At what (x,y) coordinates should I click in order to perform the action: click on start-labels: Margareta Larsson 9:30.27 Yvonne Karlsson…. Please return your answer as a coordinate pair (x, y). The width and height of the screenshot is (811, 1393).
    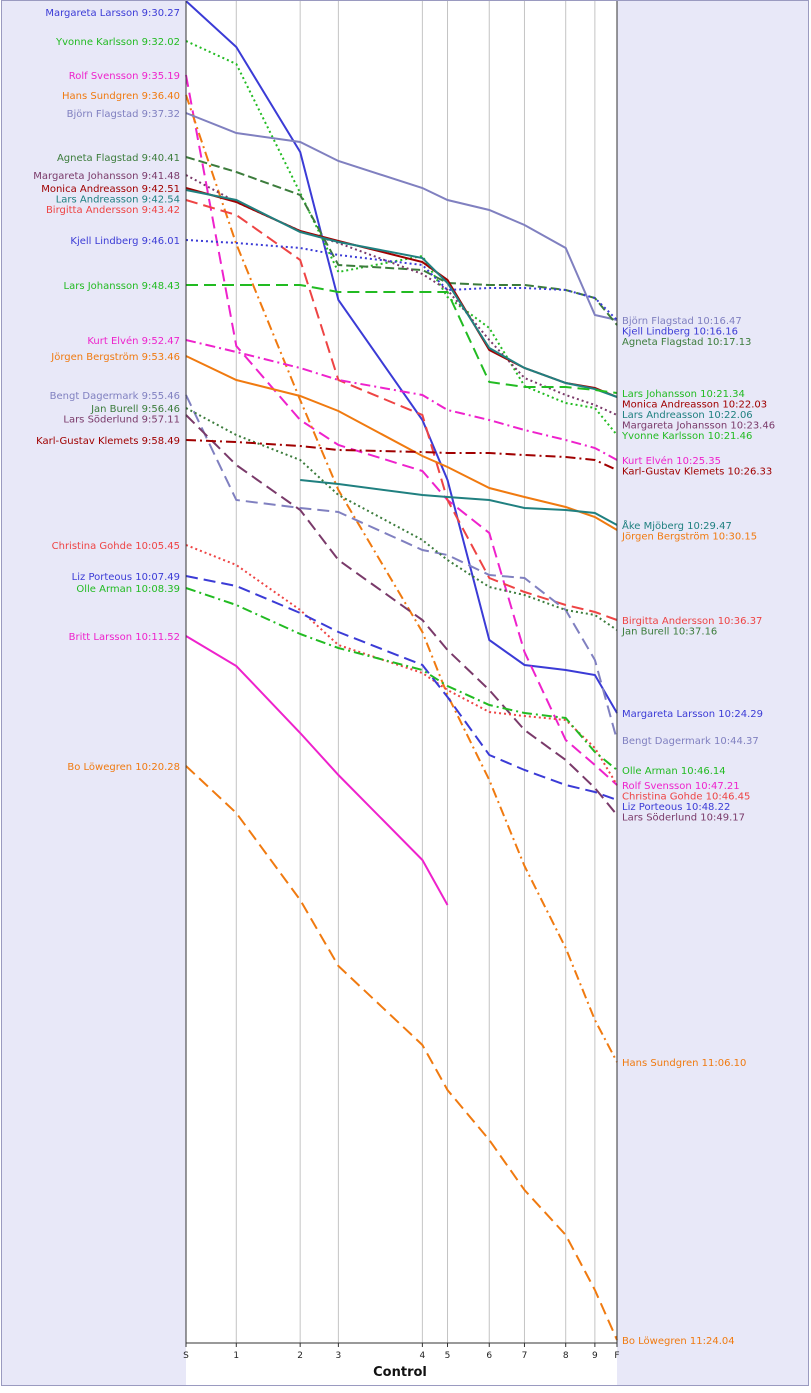
    Looking at the image, I should click on (106, 390).